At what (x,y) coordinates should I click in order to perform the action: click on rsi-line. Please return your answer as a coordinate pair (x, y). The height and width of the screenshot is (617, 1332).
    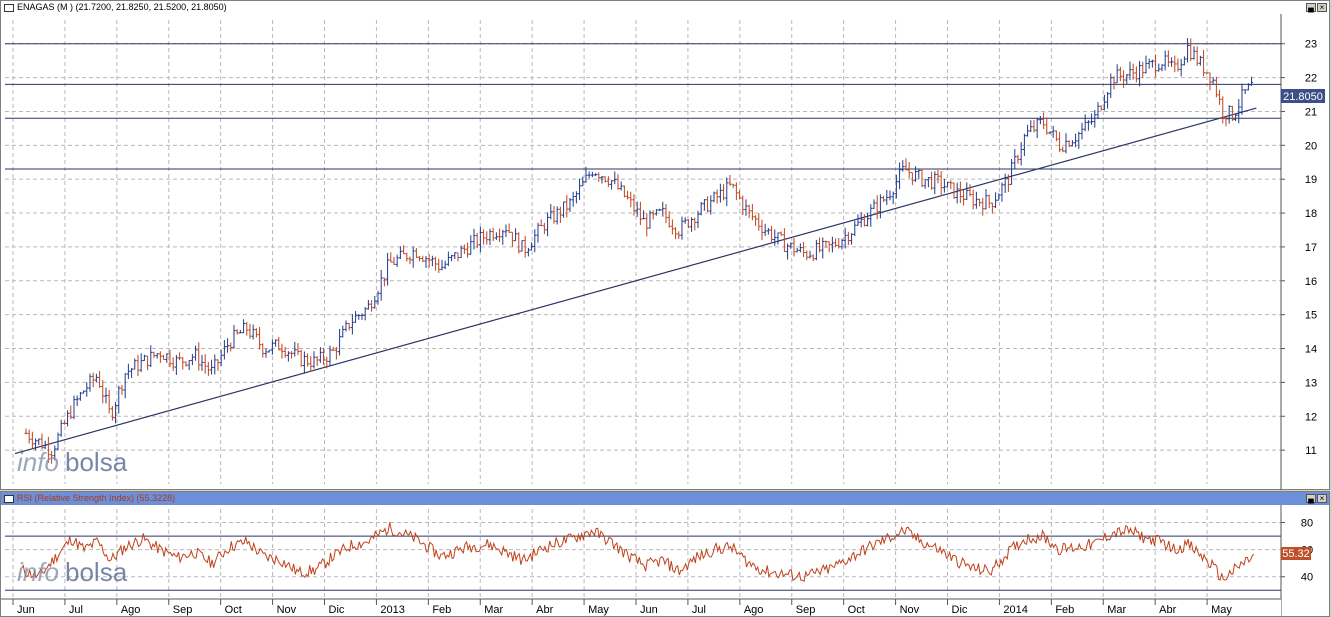
    Looking at the image, I should click on (638, 552).